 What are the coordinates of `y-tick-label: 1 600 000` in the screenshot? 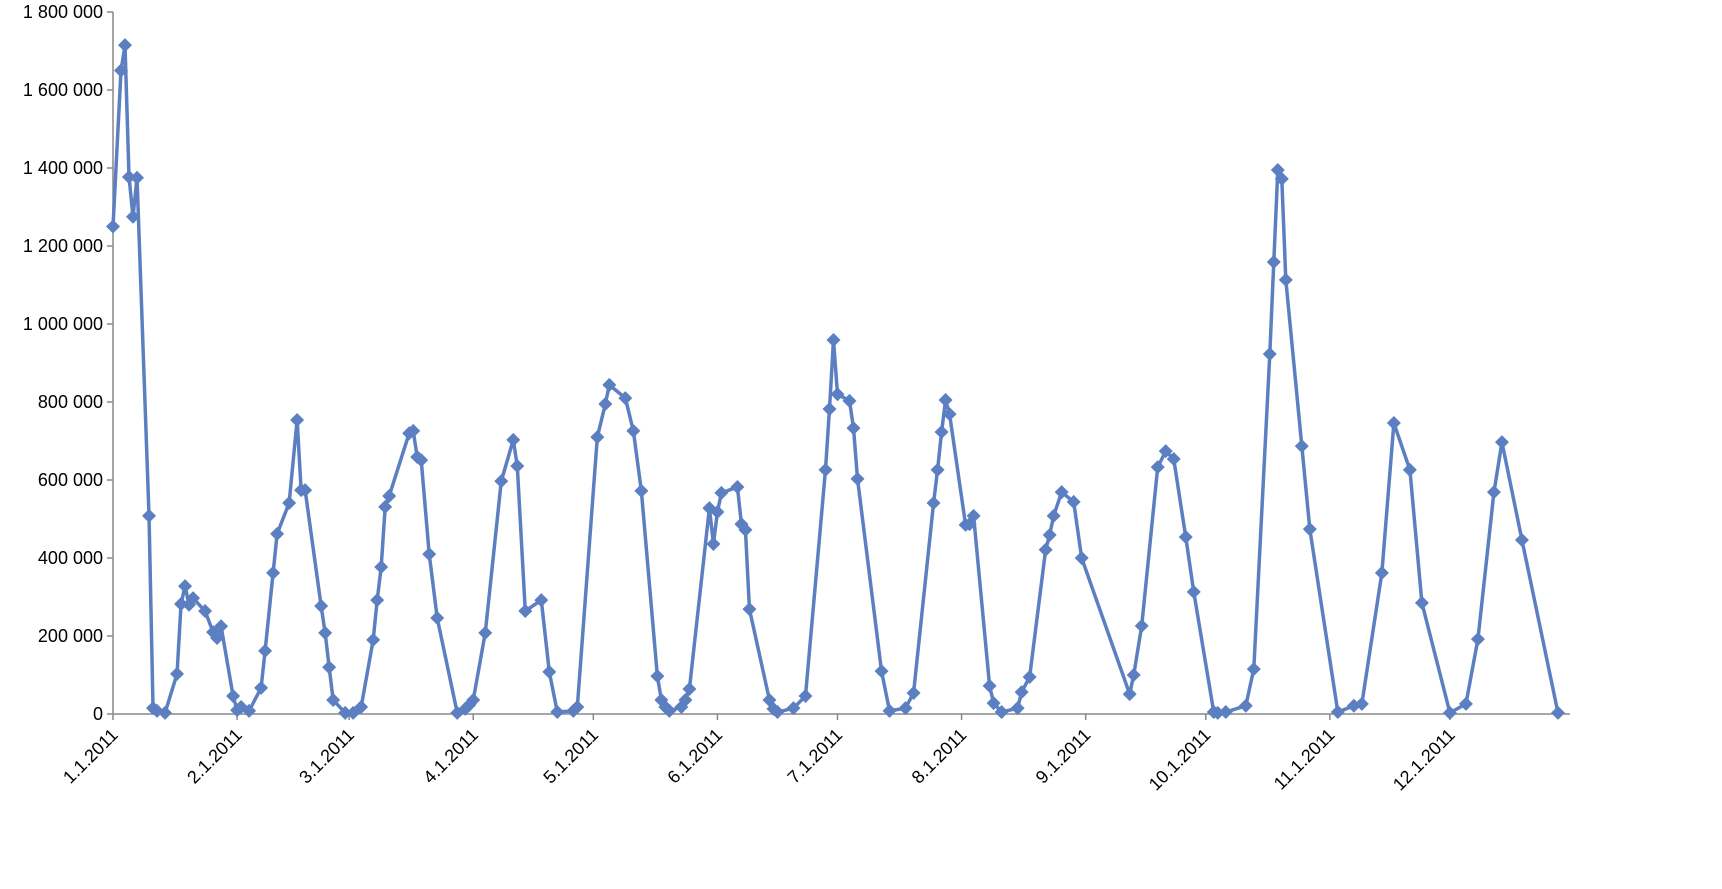 It's located at (63, 90).